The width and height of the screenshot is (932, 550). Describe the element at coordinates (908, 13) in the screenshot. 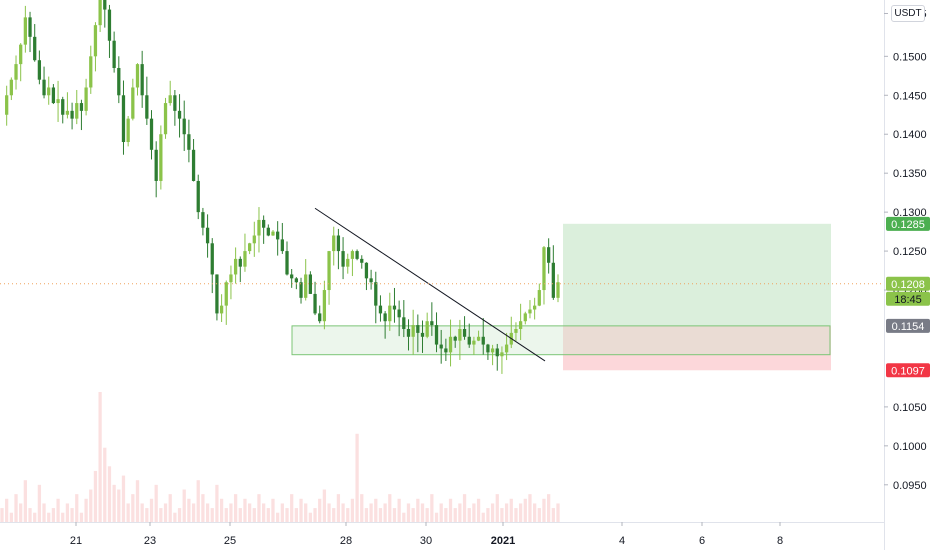

I see `currency-button: USDT` at that location.